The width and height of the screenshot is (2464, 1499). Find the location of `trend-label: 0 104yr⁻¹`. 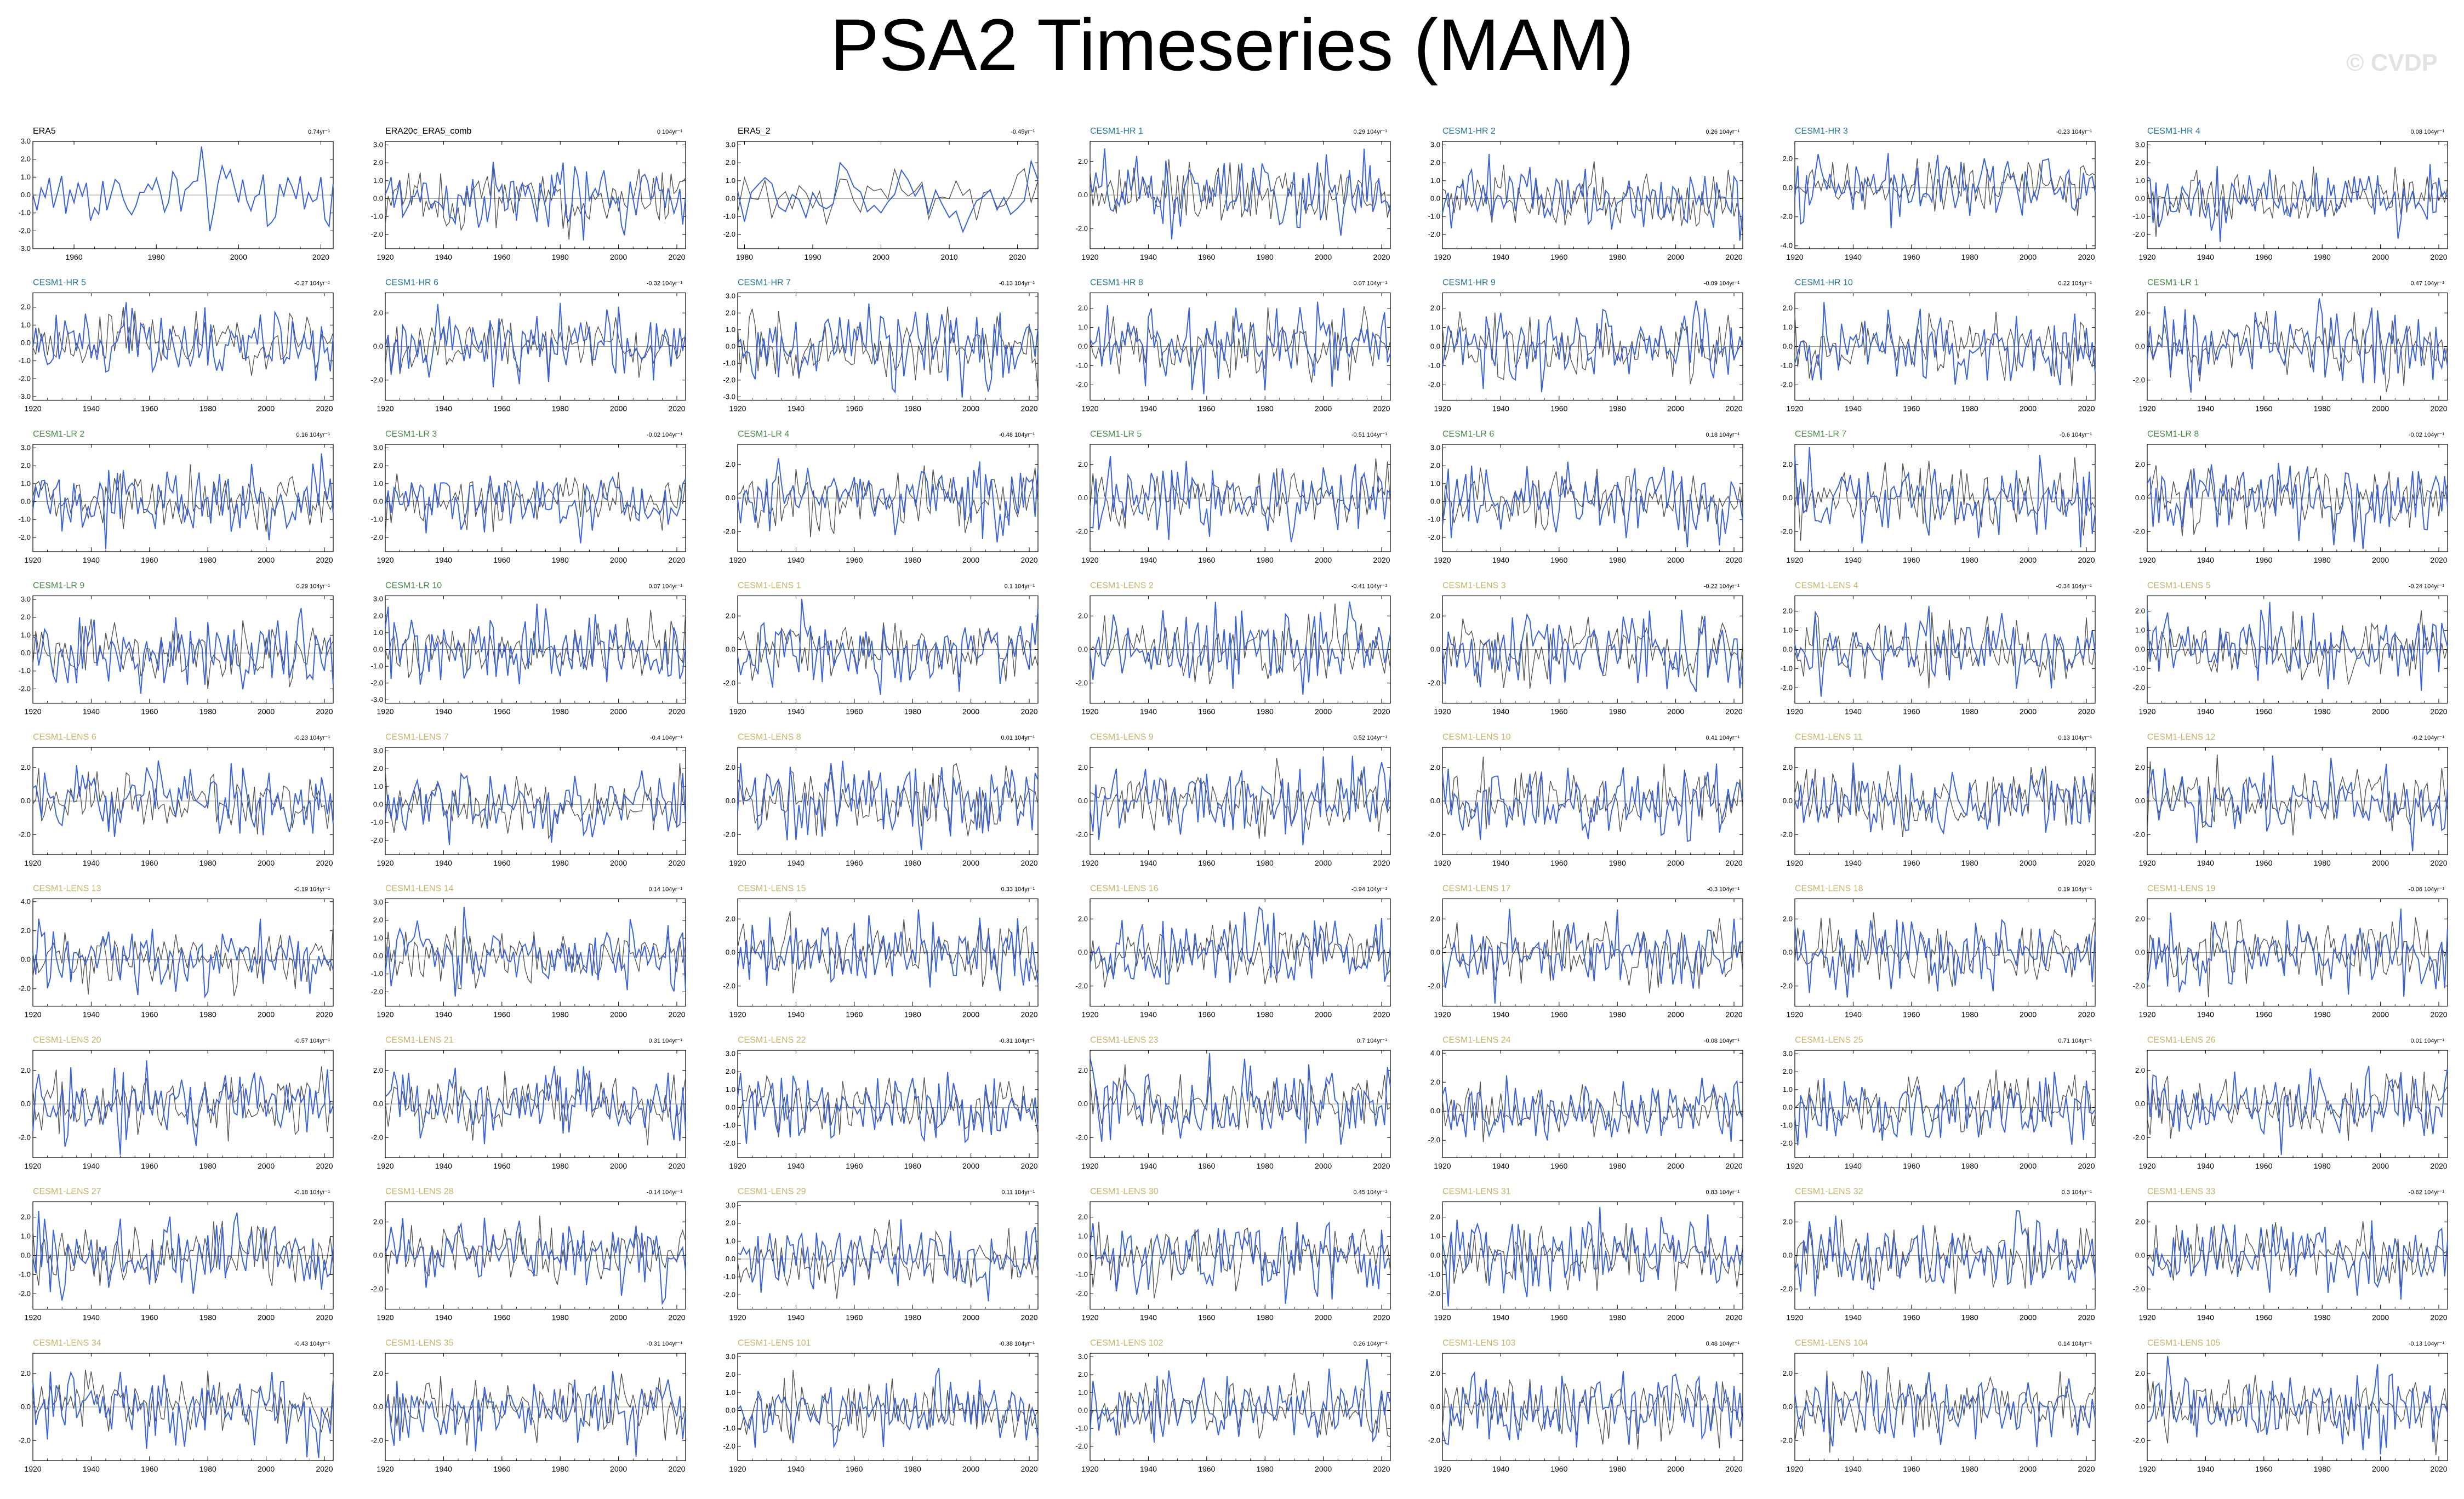

trend-label: 0 104yr⁻¹ is located at coordinates (669, 132).